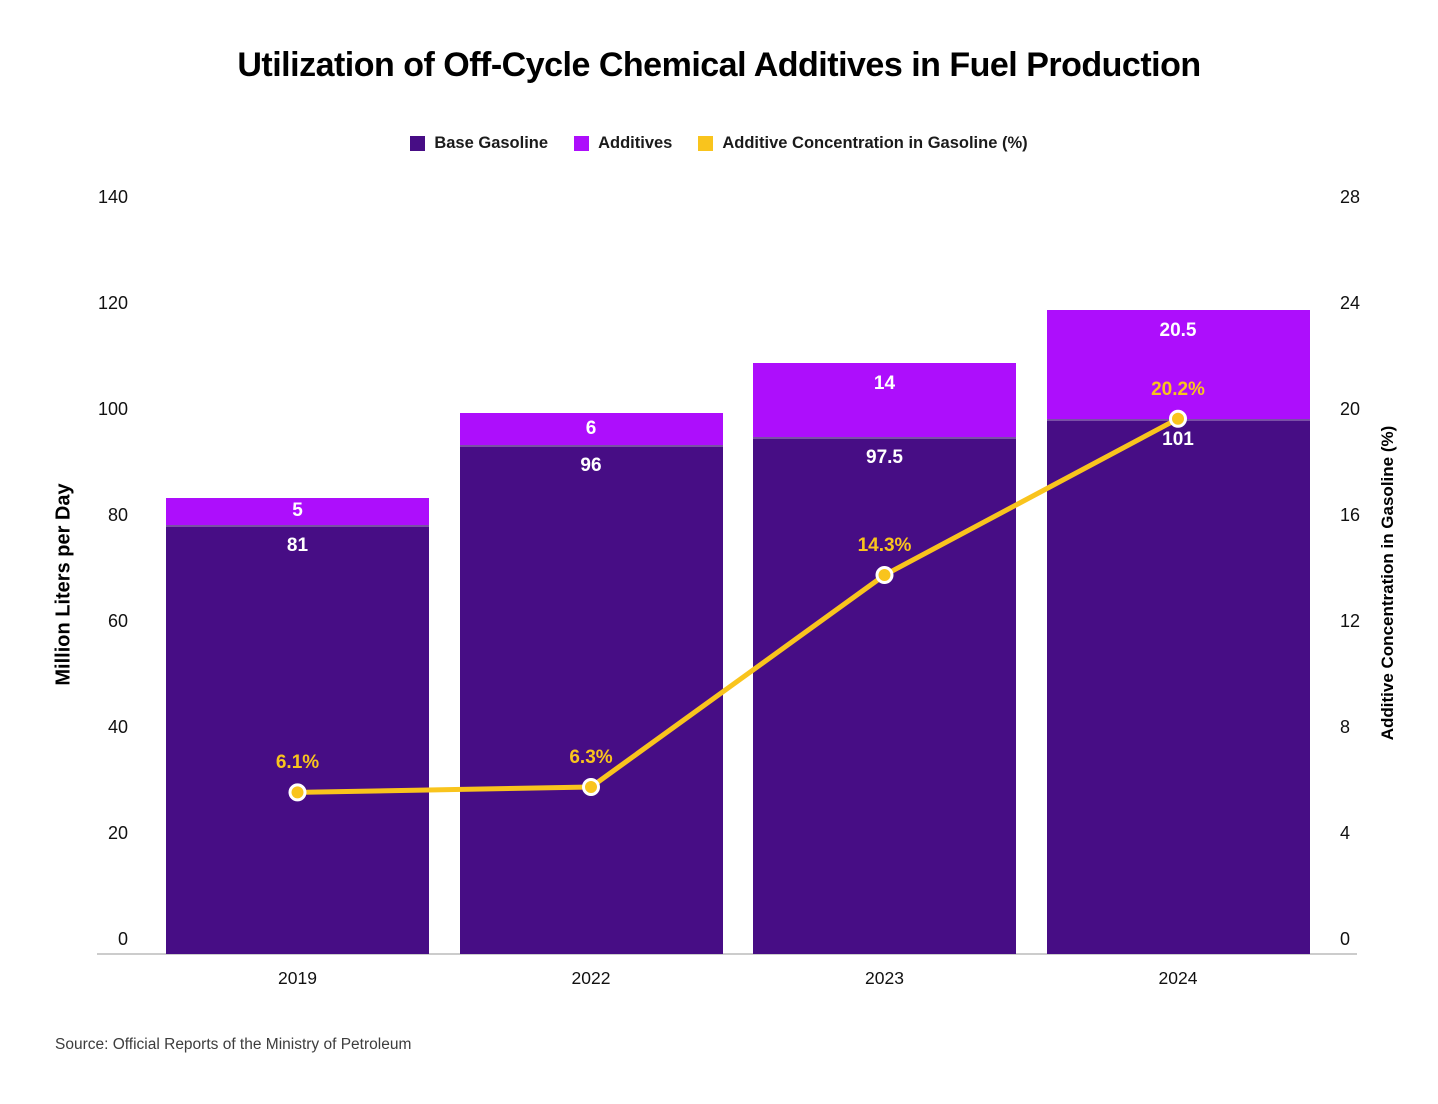 Image resolution: width=1438 pixels, height=1104 pixels. Describe the element at coordinates (1178, 331) in the screenshot. I see `additives-value-label: 20.5` at that location.